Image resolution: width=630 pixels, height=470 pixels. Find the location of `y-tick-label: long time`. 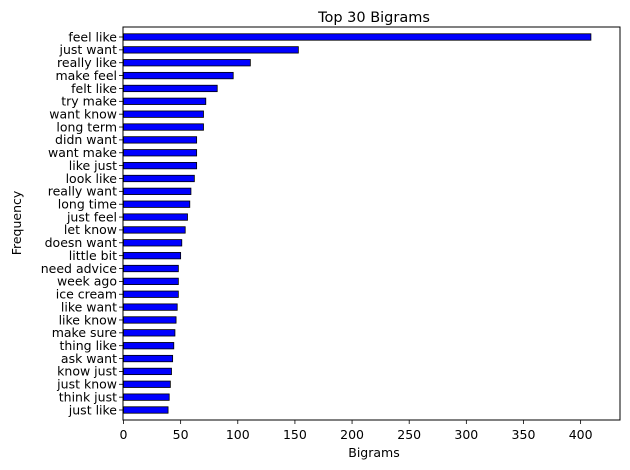

y-tick-label: long time is located at coordinates (88, 204).